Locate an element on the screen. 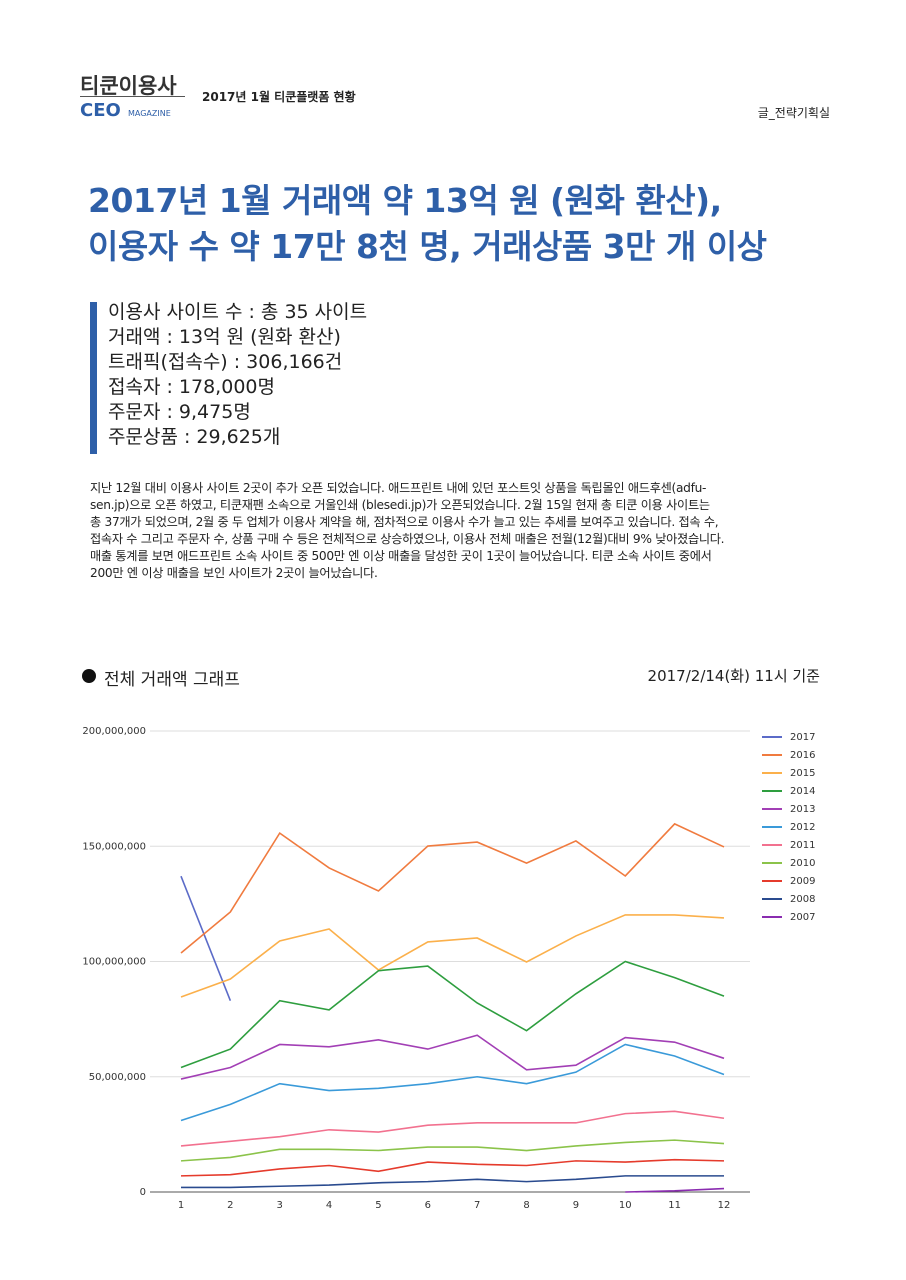  headline-line: 2017년 1월 거래액 약 13억 원 (원화 환산), is located at coordinates (405, 200).